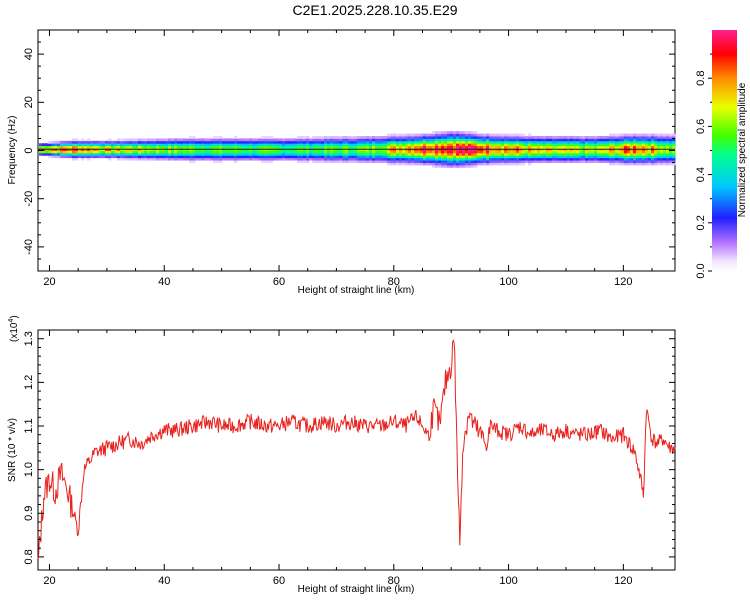  I want to click on spectrogram-y-tick-label: -40, so click(29, 247).